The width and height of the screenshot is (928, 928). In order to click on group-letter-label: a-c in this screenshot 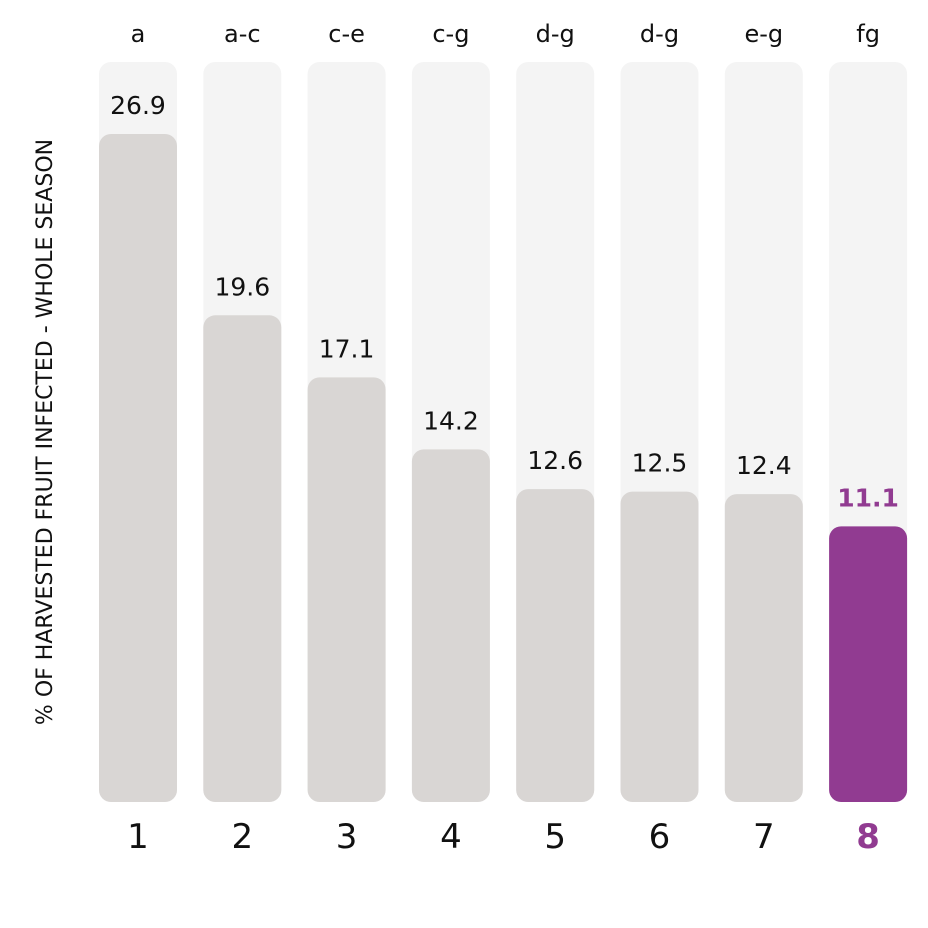, I will do `click(242, 34)`.